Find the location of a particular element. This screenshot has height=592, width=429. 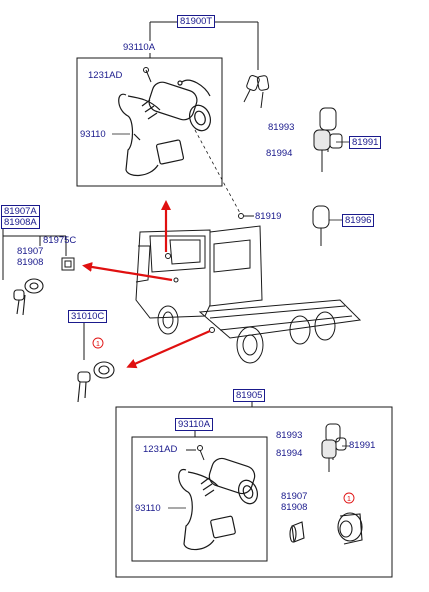

label-81907-bottom: 81907 is located at coordinates (294, 496).